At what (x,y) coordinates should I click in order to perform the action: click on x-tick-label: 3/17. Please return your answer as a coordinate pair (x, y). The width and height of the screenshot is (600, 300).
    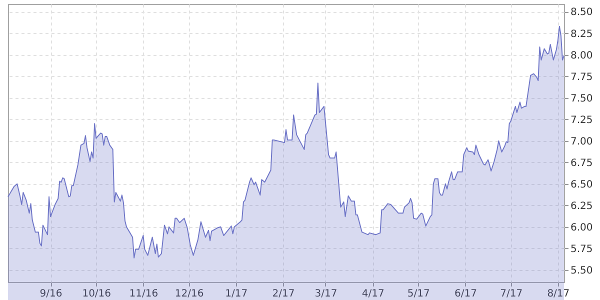
    Looking at the image, I should click on (326, 294).